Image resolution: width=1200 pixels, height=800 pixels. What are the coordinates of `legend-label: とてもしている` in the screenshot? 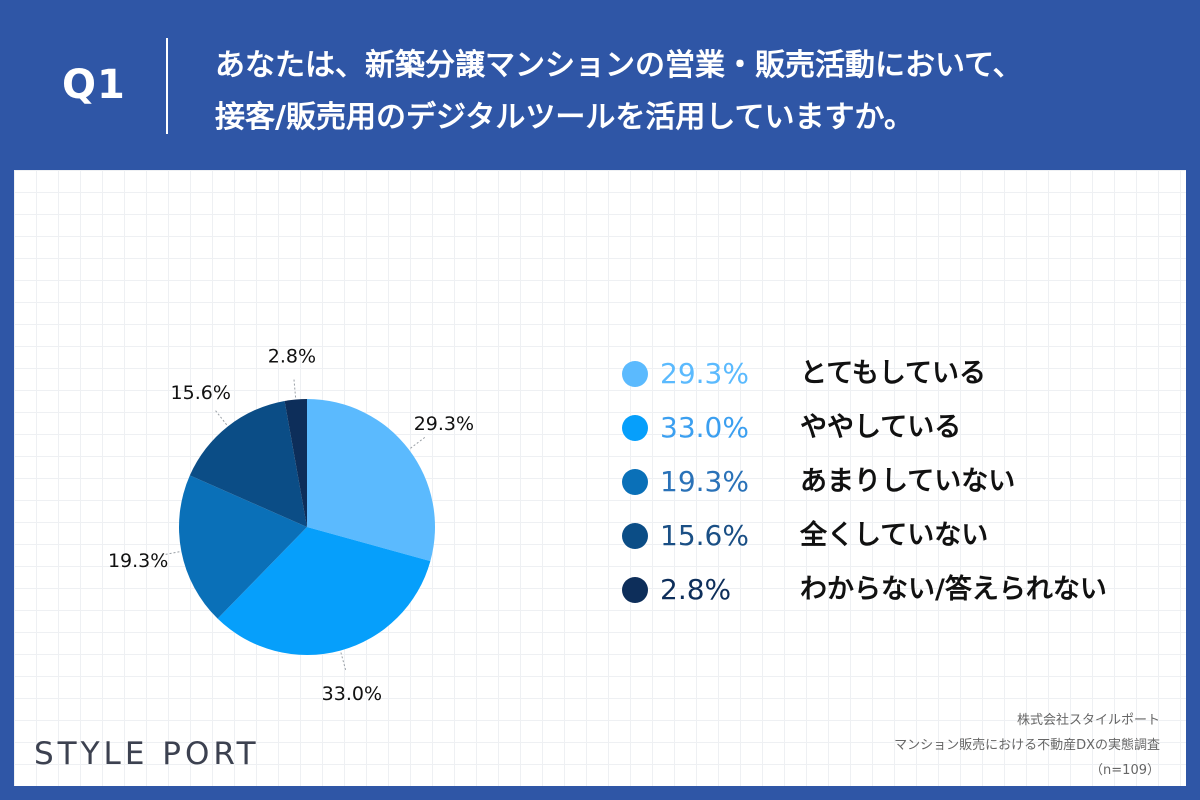 It's located at (893, 373).